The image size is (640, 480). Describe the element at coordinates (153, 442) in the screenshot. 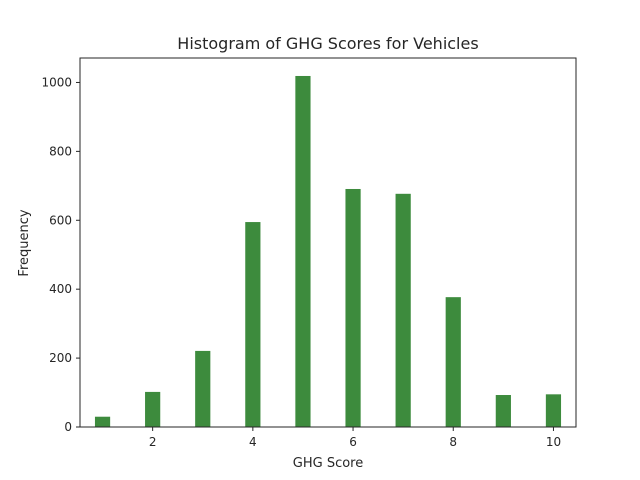

I see `x-tick-label: 2` at that location.